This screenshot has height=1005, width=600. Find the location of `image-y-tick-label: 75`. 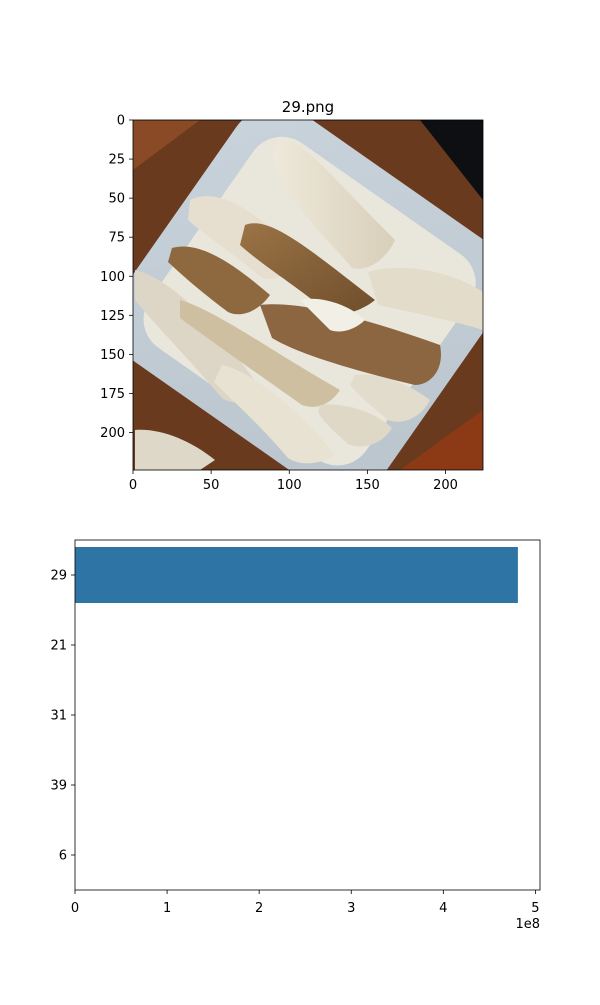

image-y-tick-label: 75 is located at coordinates (116, 238).